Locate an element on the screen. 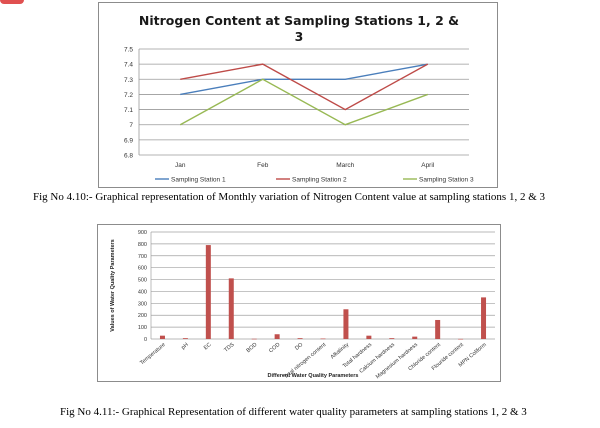 The width and height of the screenshot is (600, 428). y-tick-label: 7.4 is located at coordinates (128, 65).